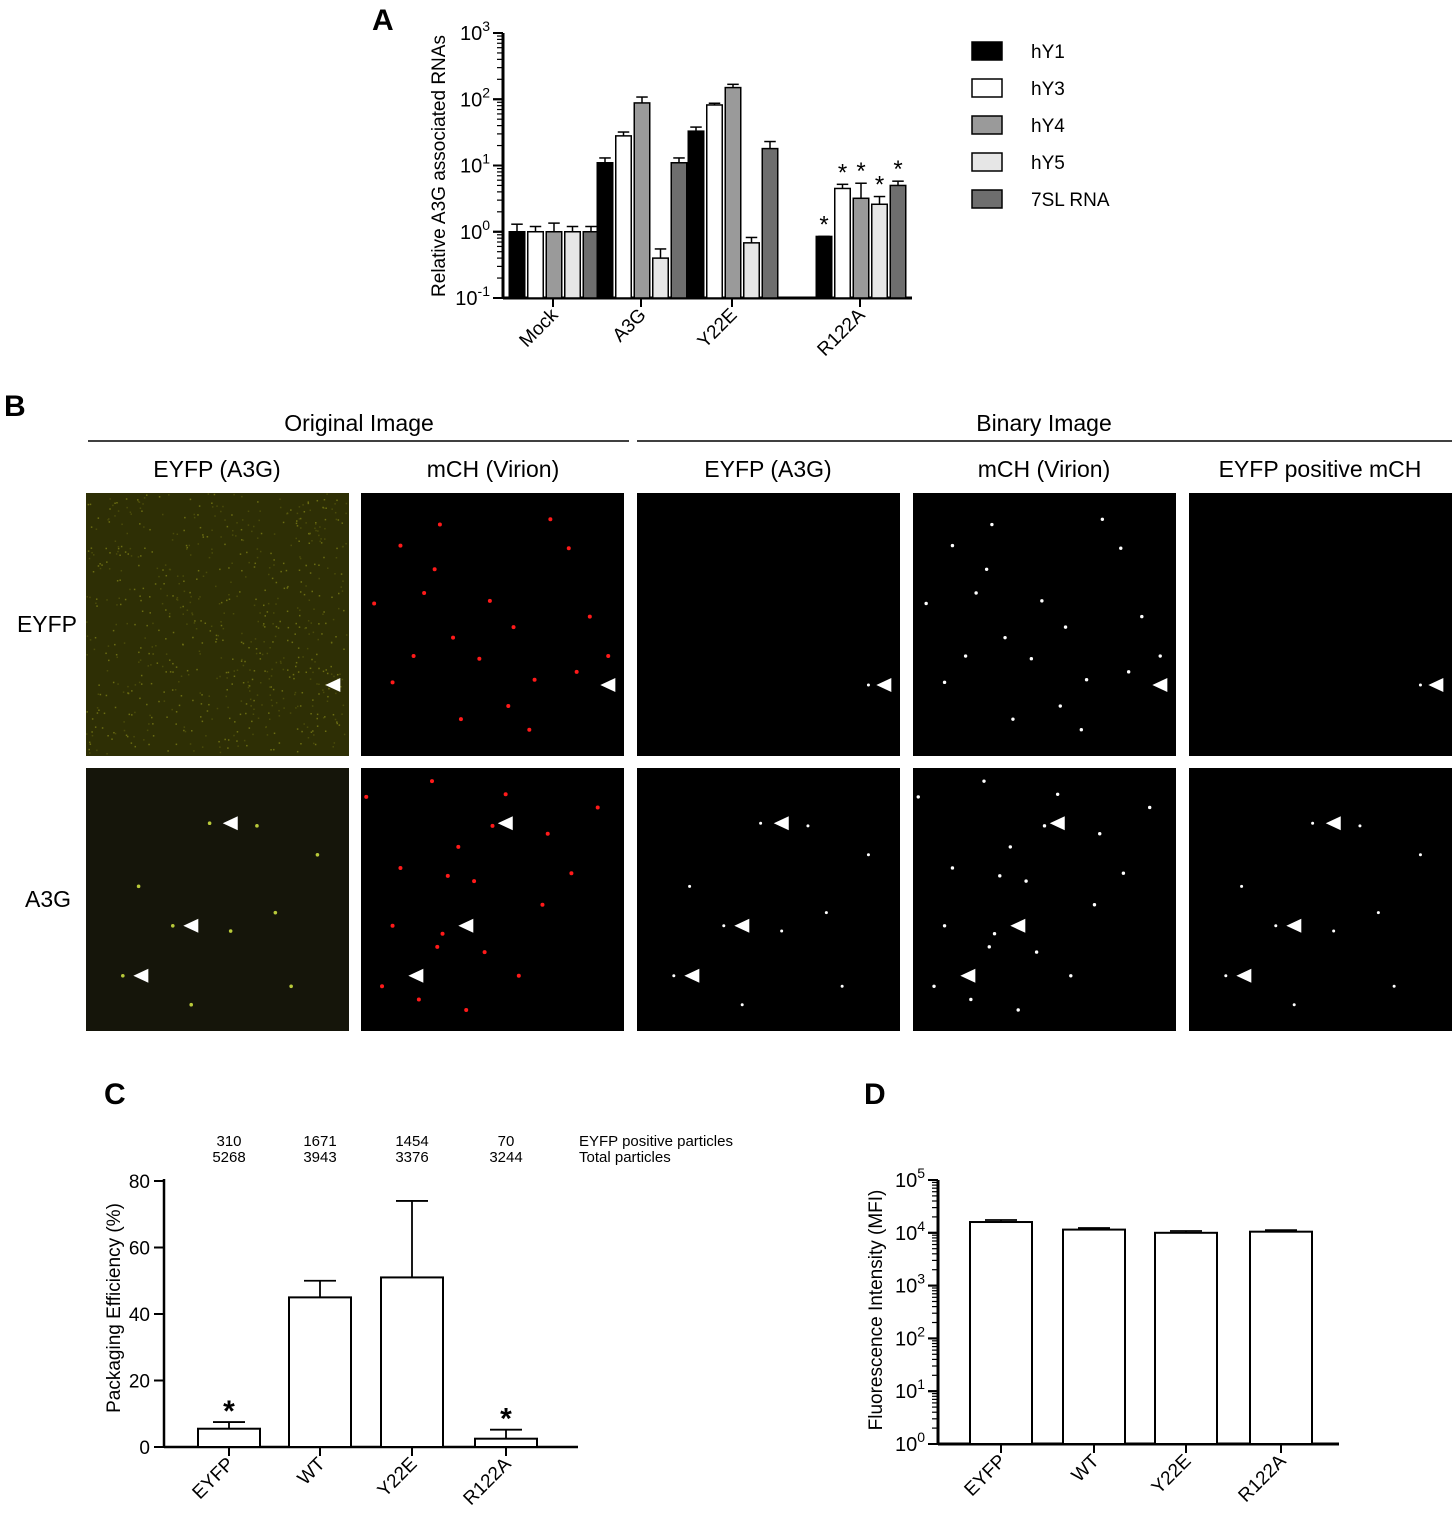 This screenshot has height=1521, width=1454. I want to click on count-positive: 1454, so click(411, 1141).